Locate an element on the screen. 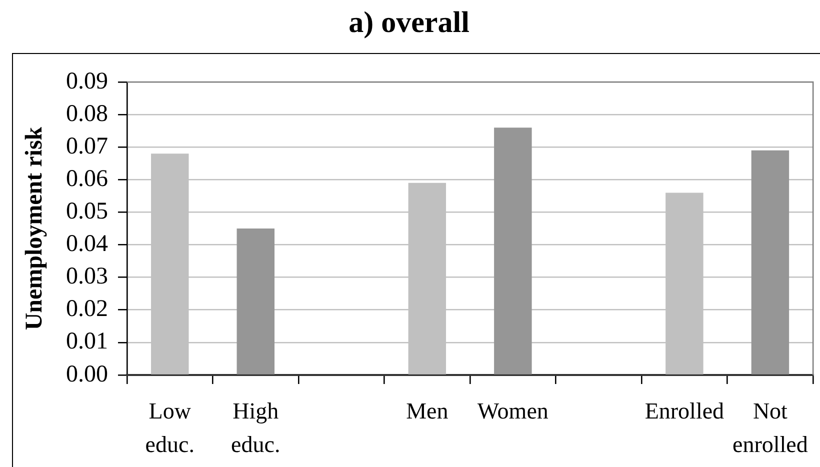  y-tick-label: 0.08 is located at coordinates (87, 113).